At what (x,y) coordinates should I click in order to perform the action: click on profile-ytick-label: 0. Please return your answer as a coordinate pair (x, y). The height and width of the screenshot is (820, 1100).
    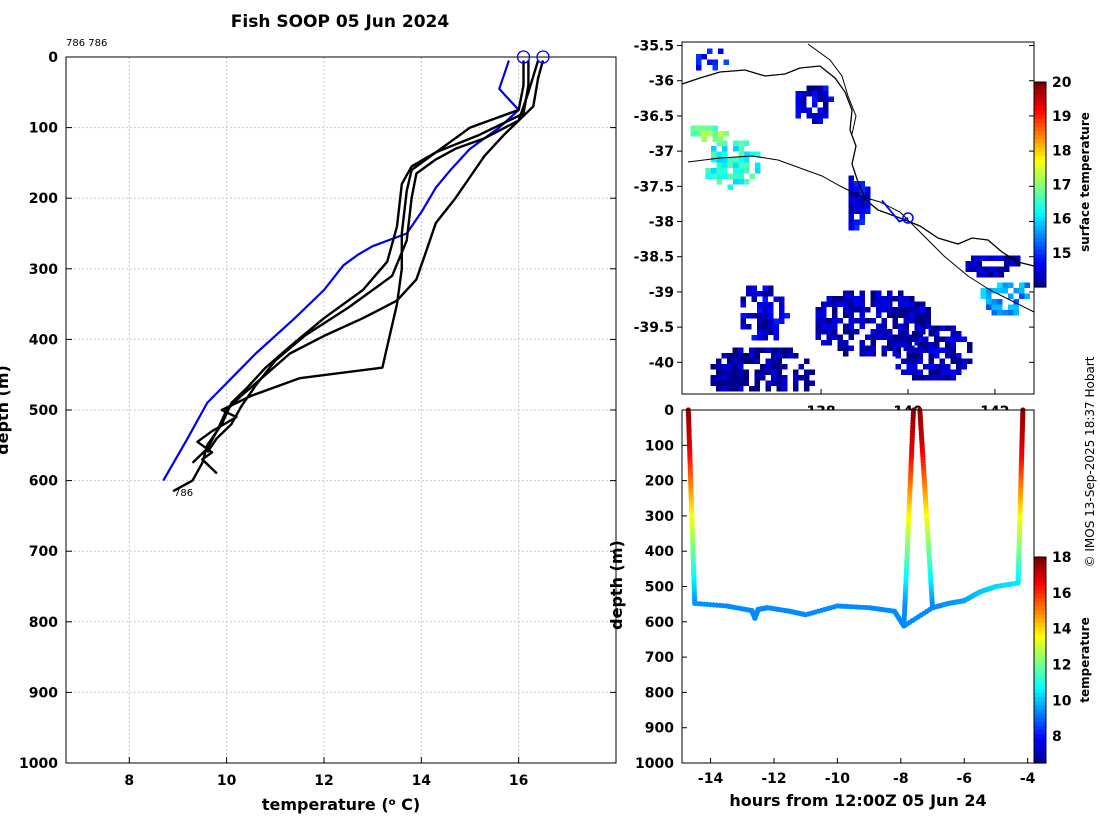
    Looking at the image, I should click on (53, 58).